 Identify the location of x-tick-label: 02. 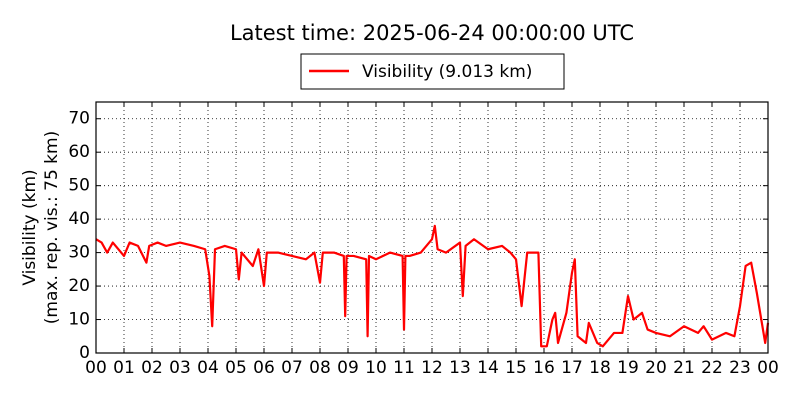
(152, 368).